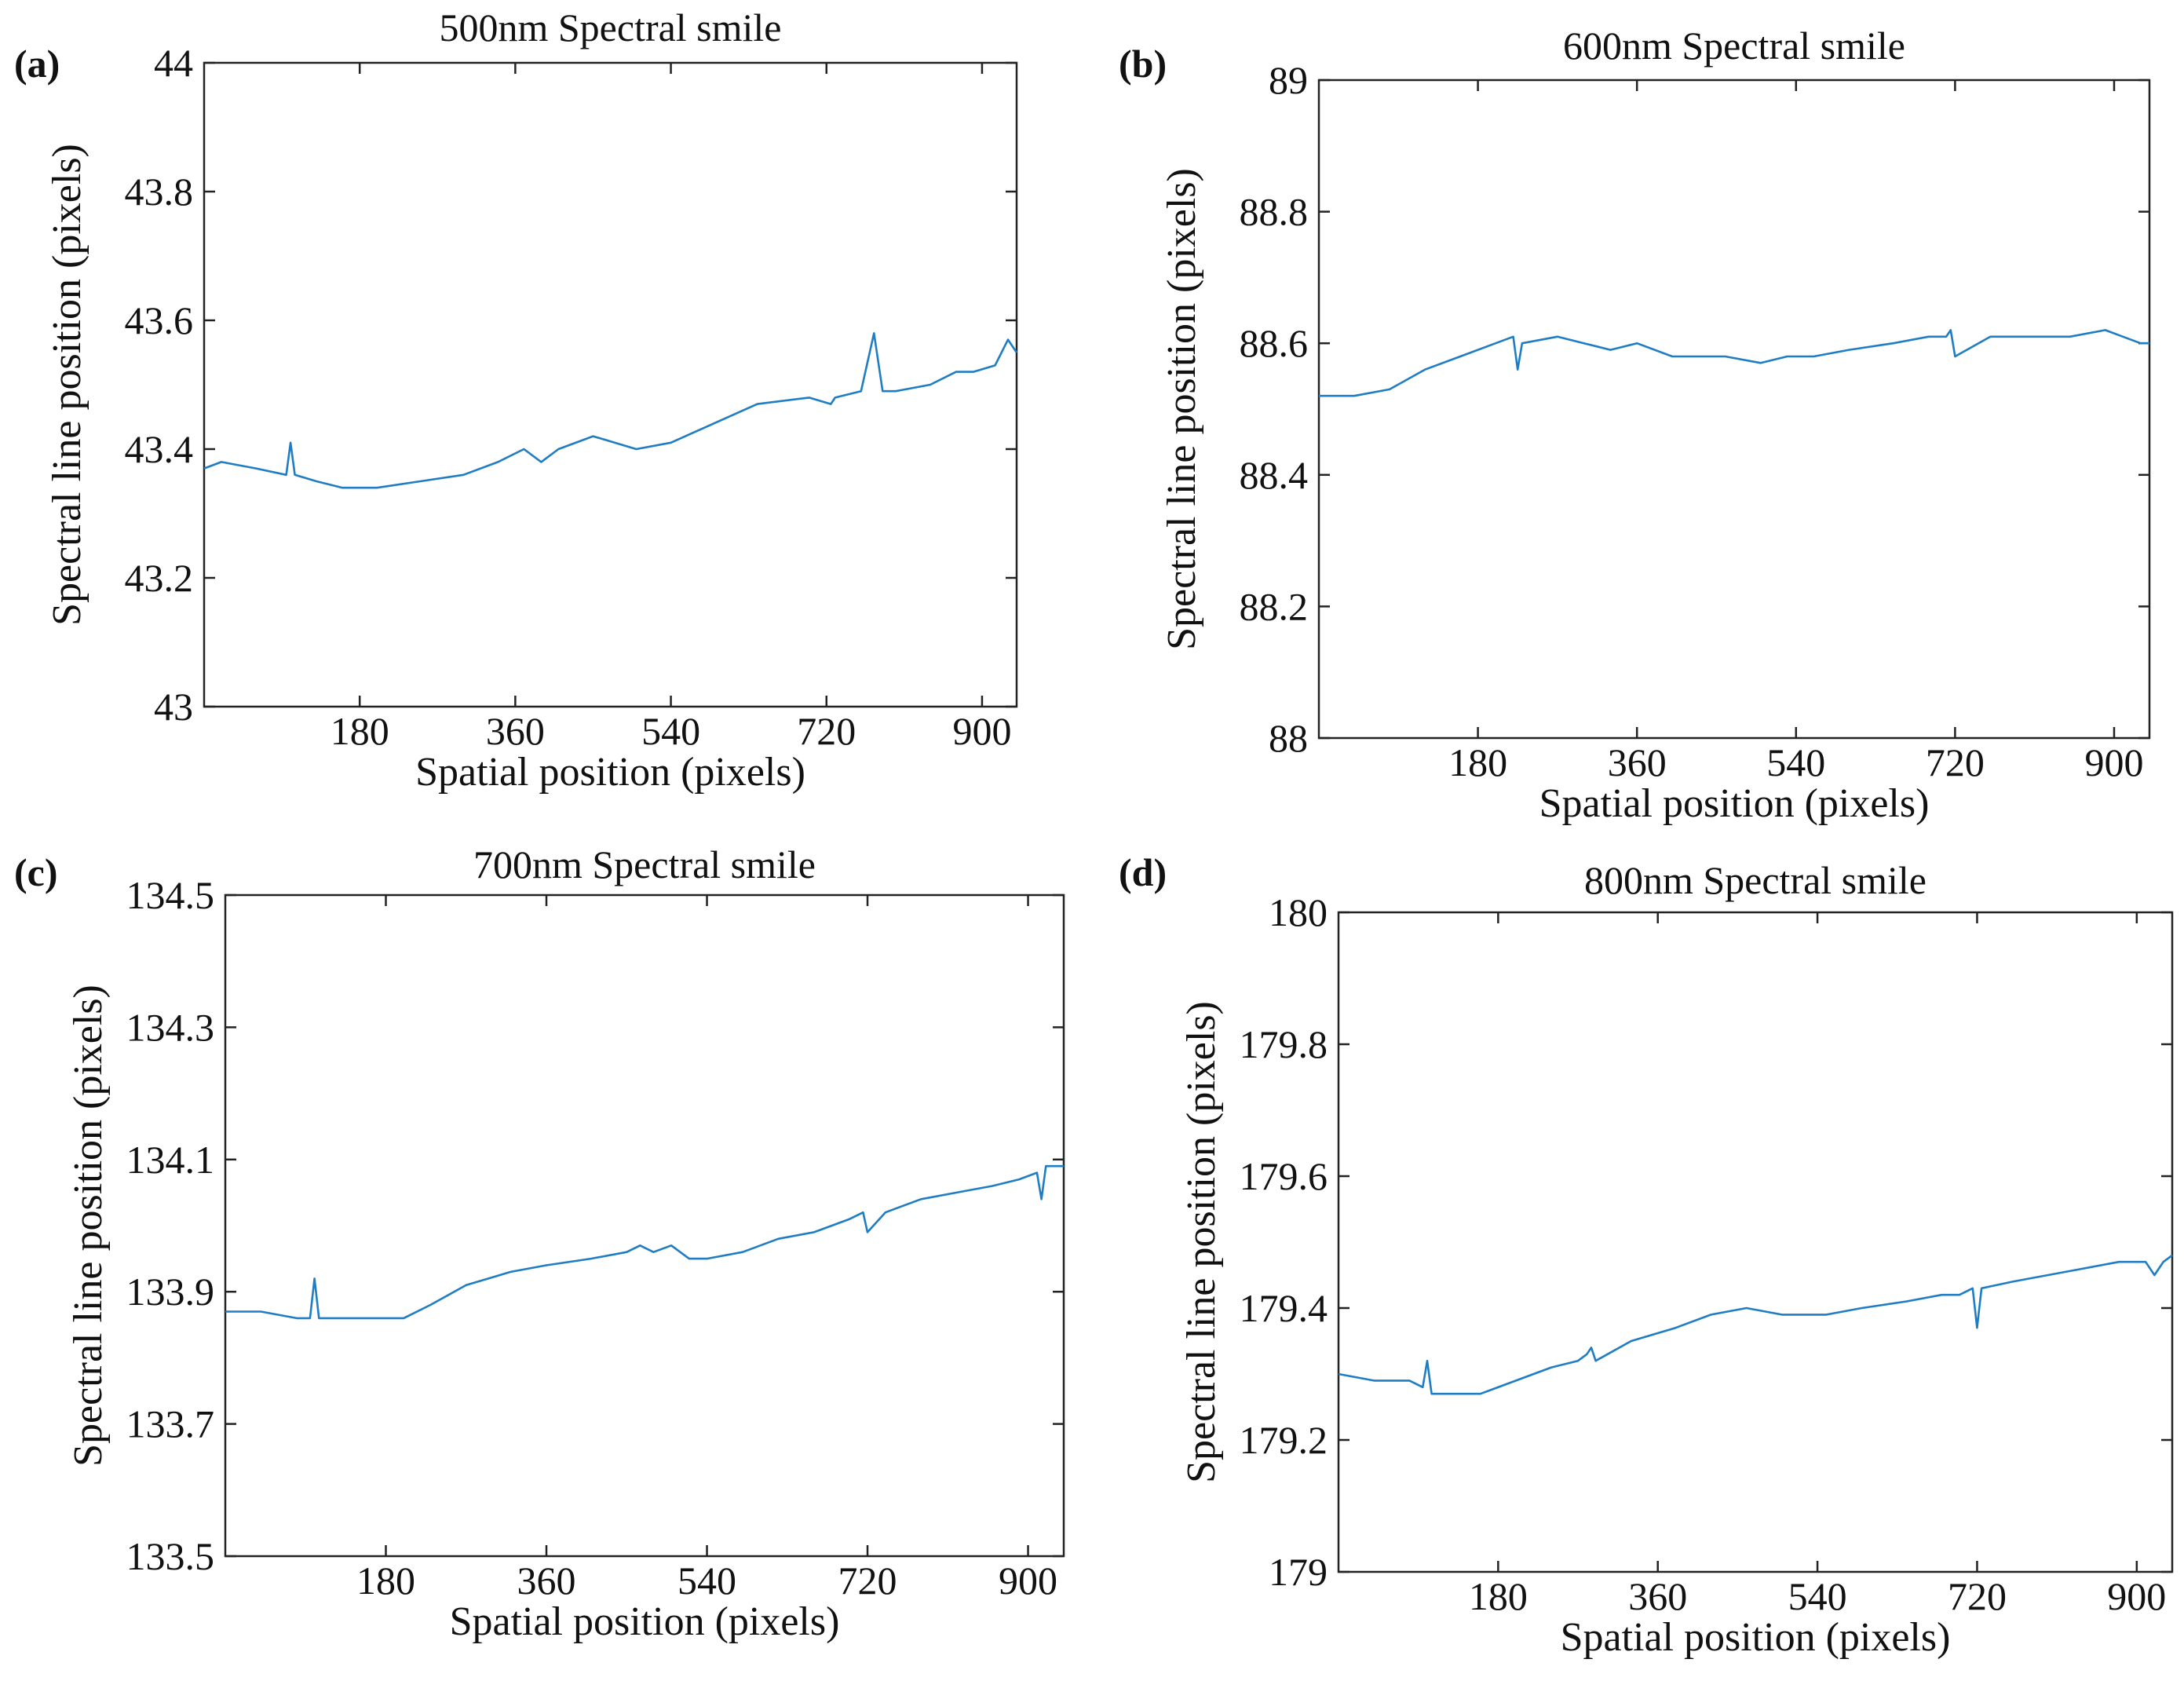 The width and height of the screenshot is (2184, 1681). I want to click on y-tick-label: 88.8, so click(1274, 212).